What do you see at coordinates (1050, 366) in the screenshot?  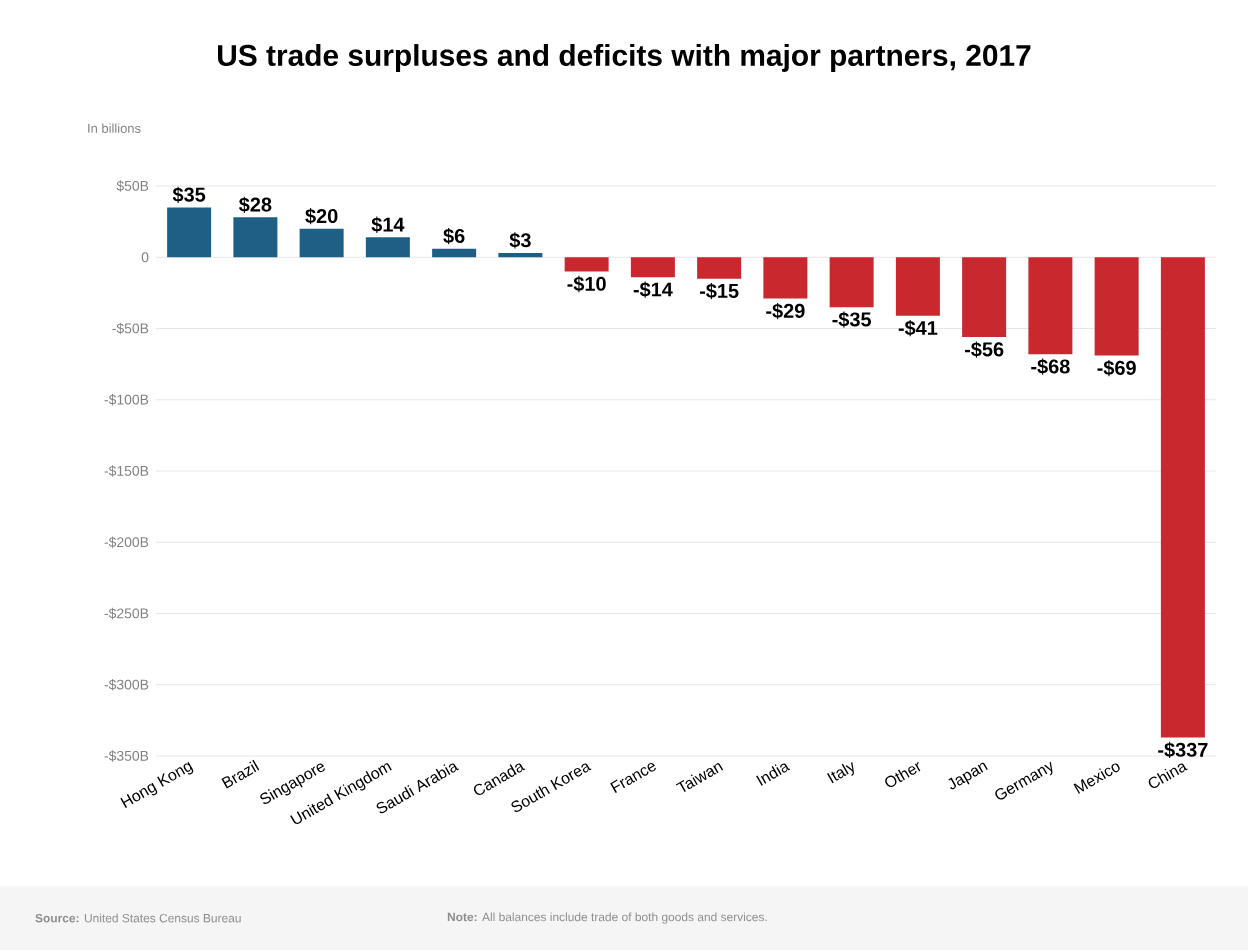 I see `data-label: -$68` at bounding box center [1050, 366].